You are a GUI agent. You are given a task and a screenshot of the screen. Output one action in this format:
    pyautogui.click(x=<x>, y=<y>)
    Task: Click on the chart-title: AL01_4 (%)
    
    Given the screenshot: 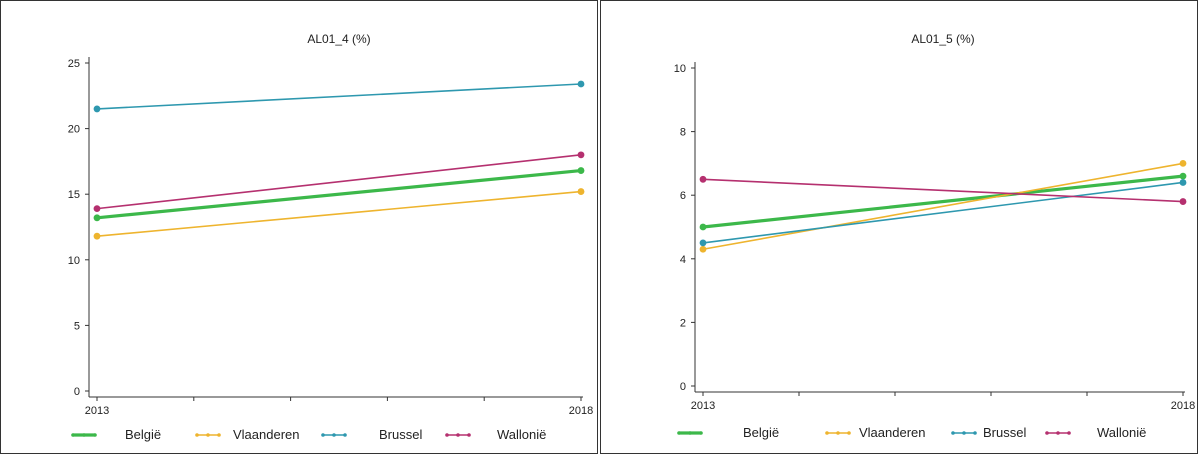 What is the action you would take?
    pyautogui.click(x=338, y=39)
    